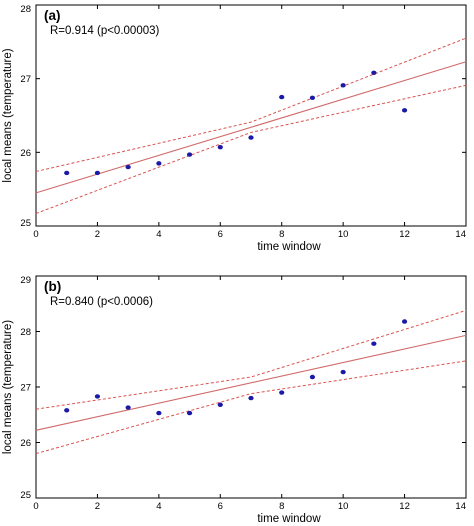 The width and height of the screenshot is (474, 526). What do you see at coordinates (25, 116) in the screenshot?
I see `y-tick-labels: 25 26 27 28` at bounding box center [25, 116].